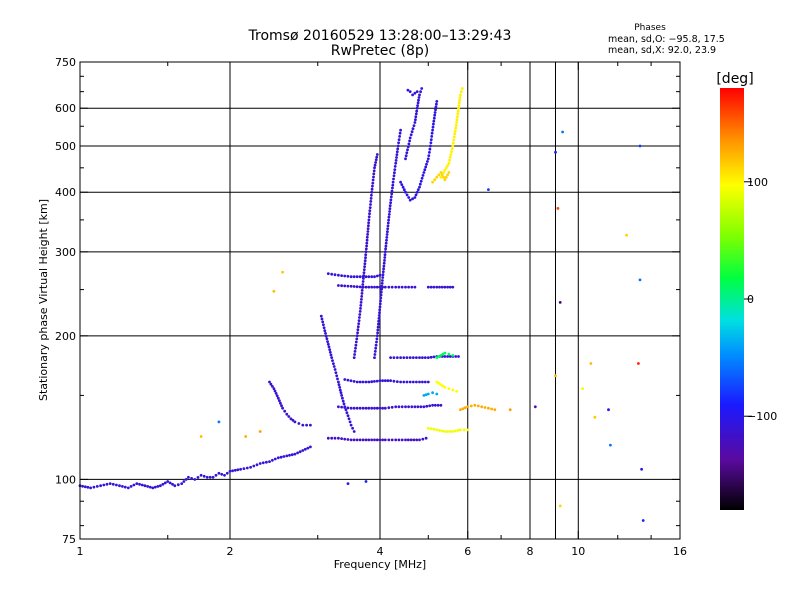 This screenshot has width=800, height=600. Describe the element at coordinates (65, 192) in the screenshot. I see `y-tick-label: 400` at that location.